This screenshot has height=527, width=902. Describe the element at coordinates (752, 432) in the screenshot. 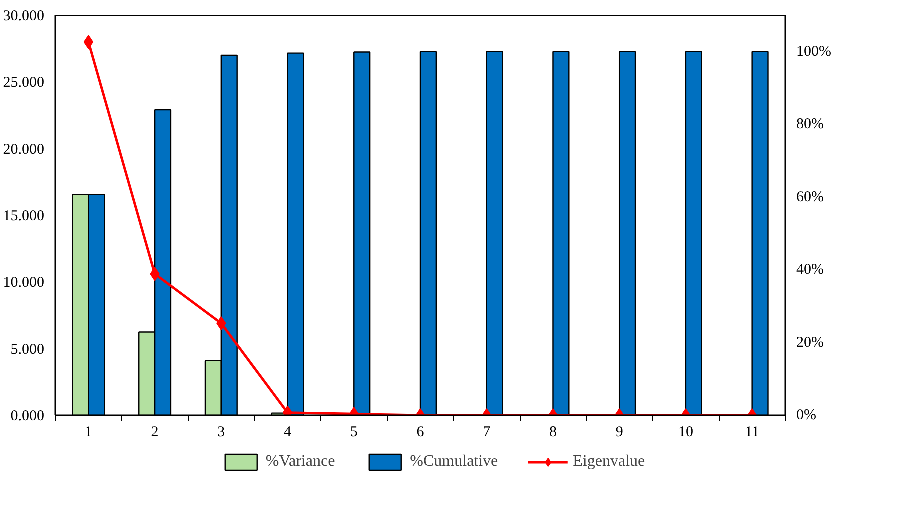

I see `x-tick-label: 11` at that location.